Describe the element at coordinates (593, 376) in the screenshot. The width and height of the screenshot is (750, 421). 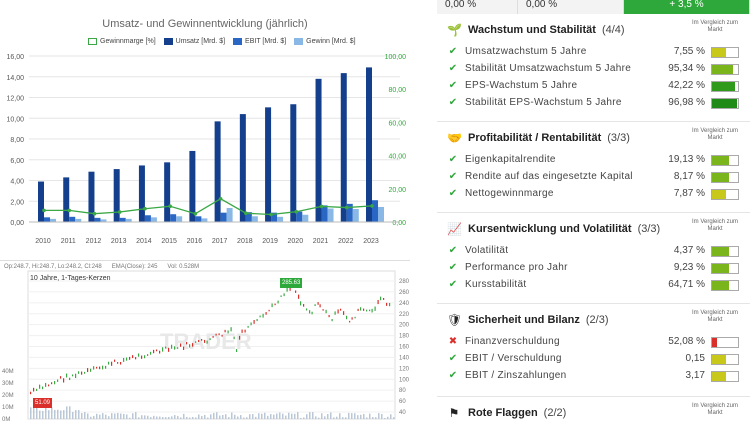
I see `metric-row: ✔ EBIT / Zinszahlungen 3,17` at that location.